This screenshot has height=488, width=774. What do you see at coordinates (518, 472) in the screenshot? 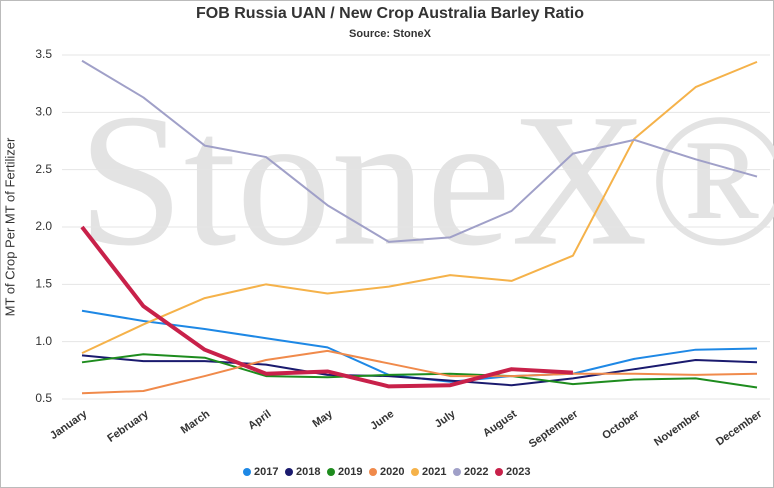
I see `legend-label: 2023` at bounding box center [518, 472].